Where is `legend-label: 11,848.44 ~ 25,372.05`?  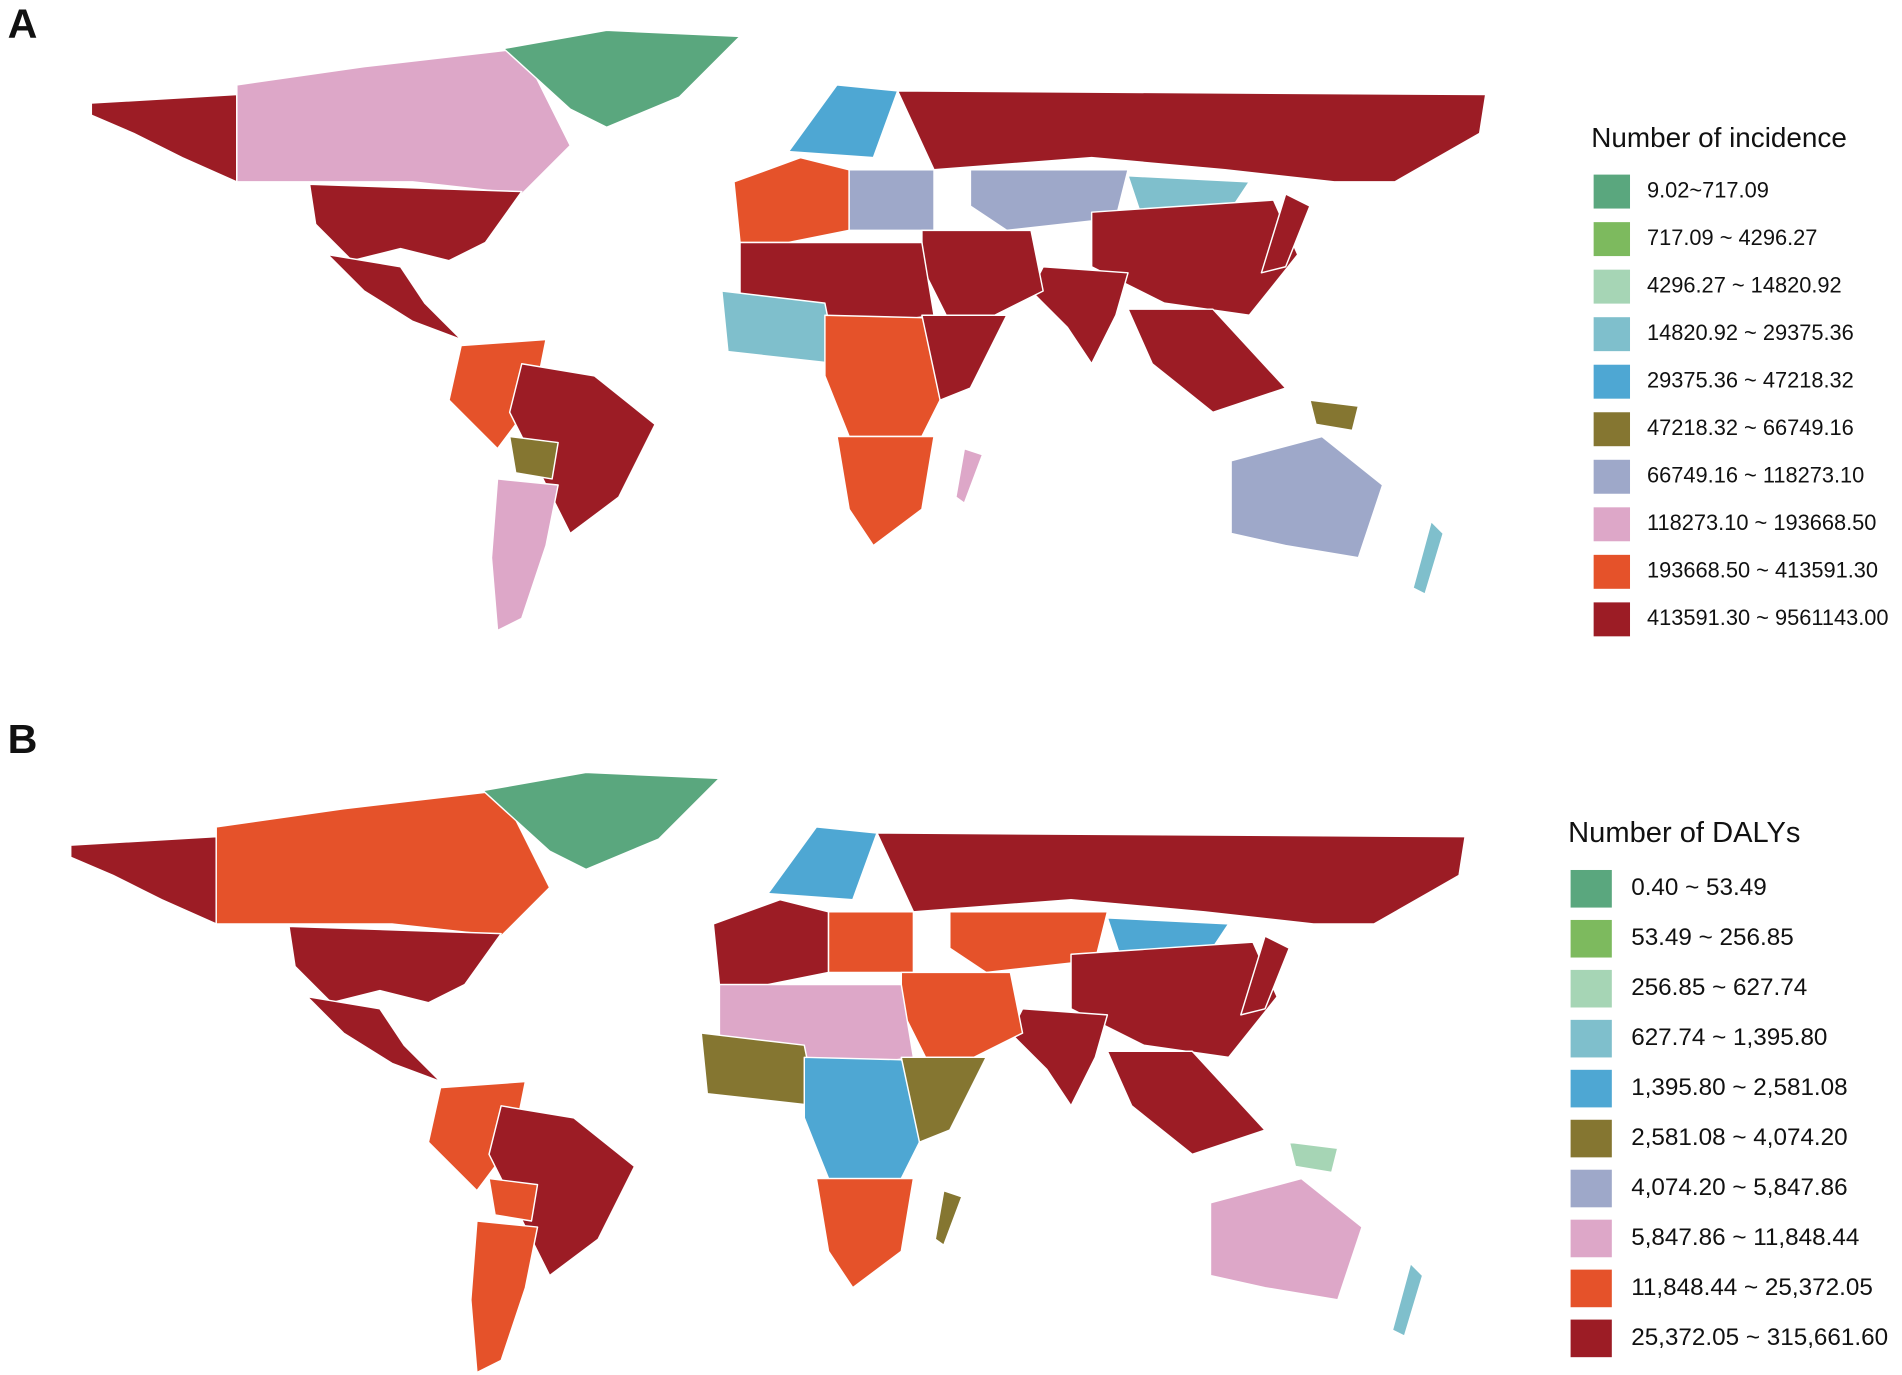 legend-label: 11,848.44 ~ 25,372.05 is located at coordinates (1752, 1287).